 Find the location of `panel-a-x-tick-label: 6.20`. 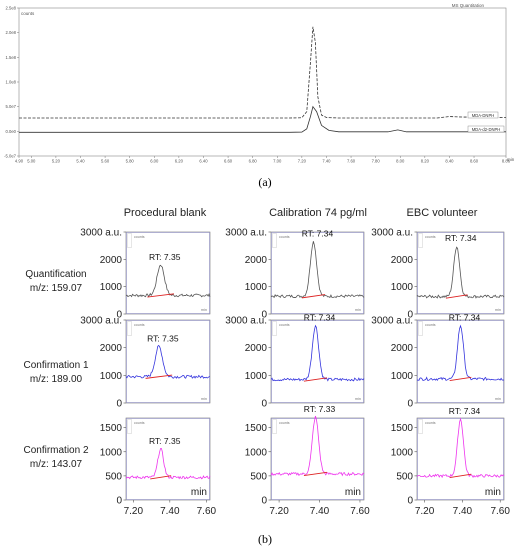

panel-a-x-tick-label: 6.20 is located at coordinates (179, 161).